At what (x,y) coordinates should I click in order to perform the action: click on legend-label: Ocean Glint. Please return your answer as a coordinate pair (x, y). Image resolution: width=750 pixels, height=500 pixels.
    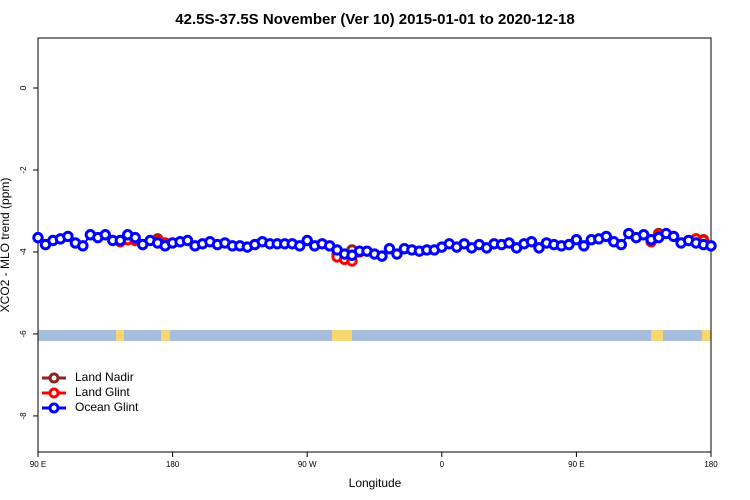
    Looking at the image, I should click on (107, 407).